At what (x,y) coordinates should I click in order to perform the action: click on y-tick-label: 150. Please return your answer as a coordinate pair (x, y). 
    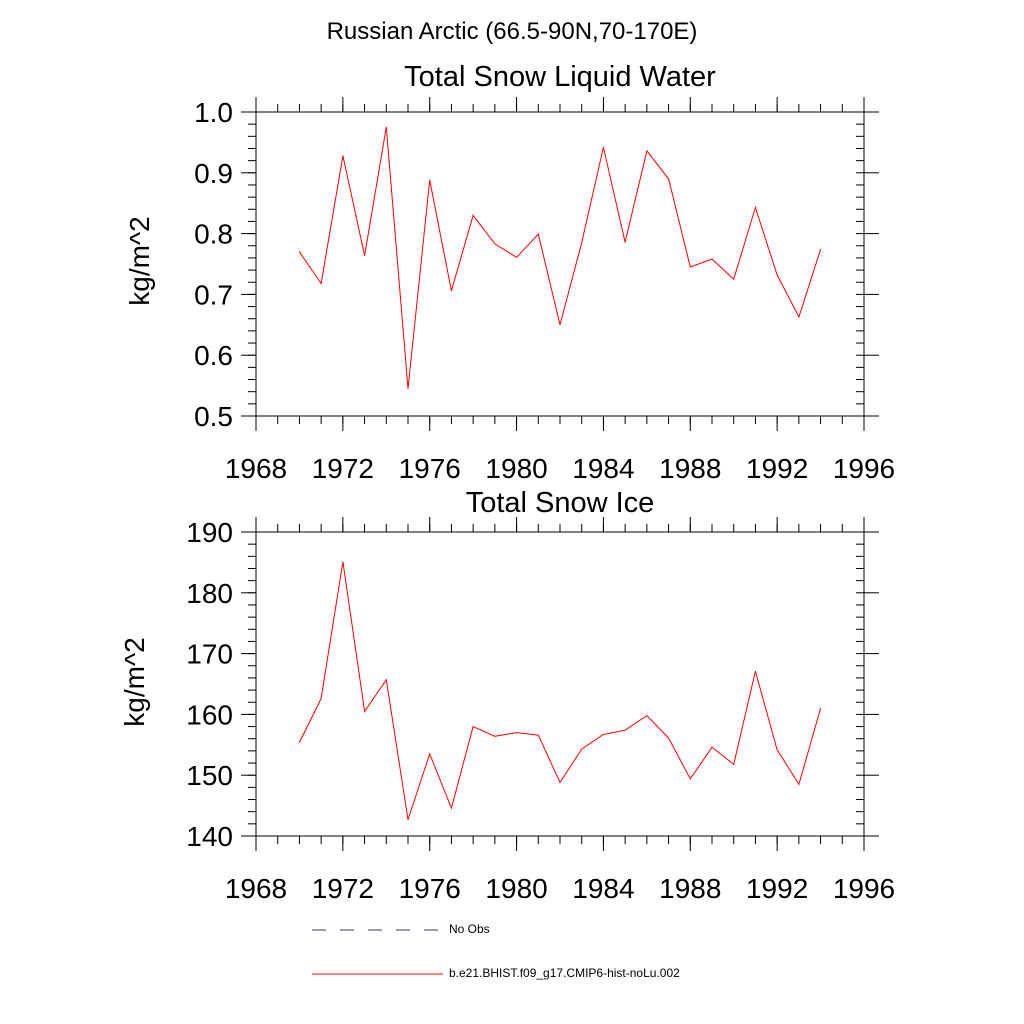
    Looking at the image, I should click on (209, 775).